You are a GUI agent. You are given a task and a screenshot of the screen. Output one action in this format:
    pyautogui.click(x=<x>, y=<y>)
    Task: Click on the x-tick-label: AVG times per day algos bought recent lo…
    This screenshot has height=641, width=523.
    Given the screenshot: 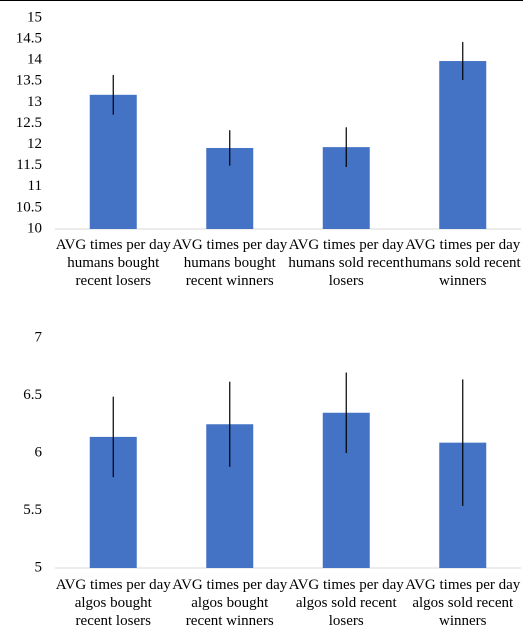 What is the action you would take?
    pyautogui.click(x=113, y=603)
    